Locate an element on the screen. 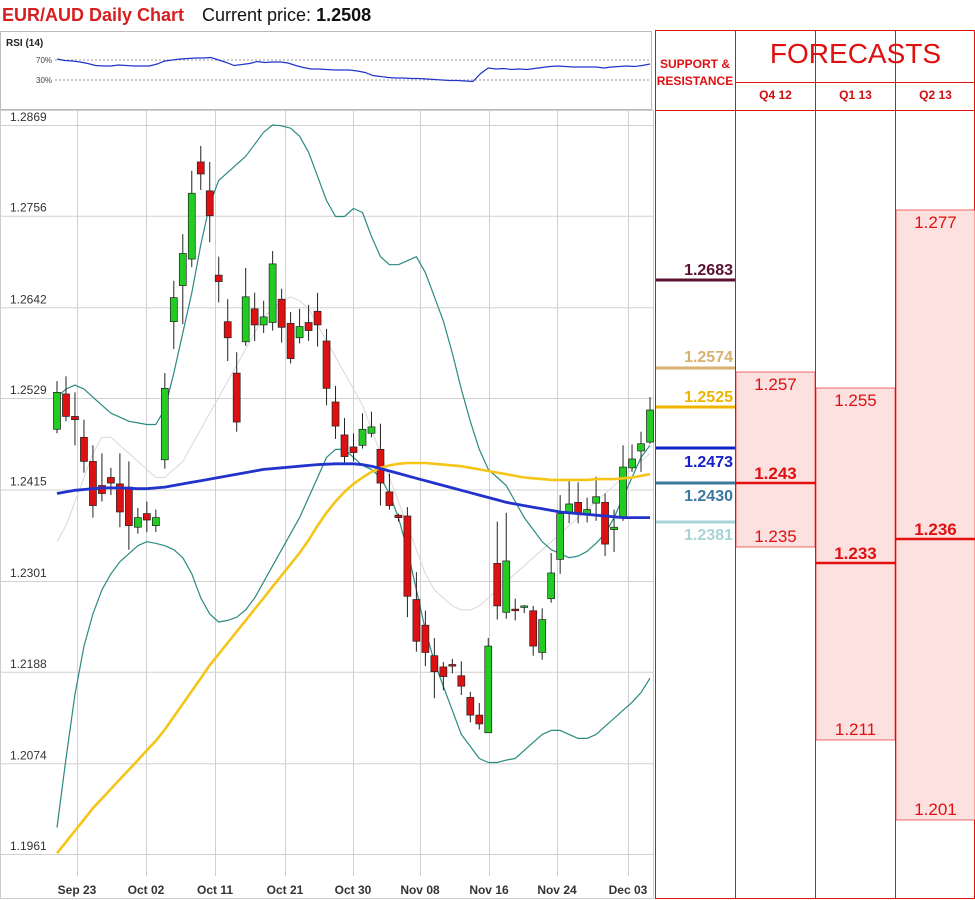 The height and width of the screenshot is (900, 975). forecast-range-q2 is located at coordinates (935, 515).